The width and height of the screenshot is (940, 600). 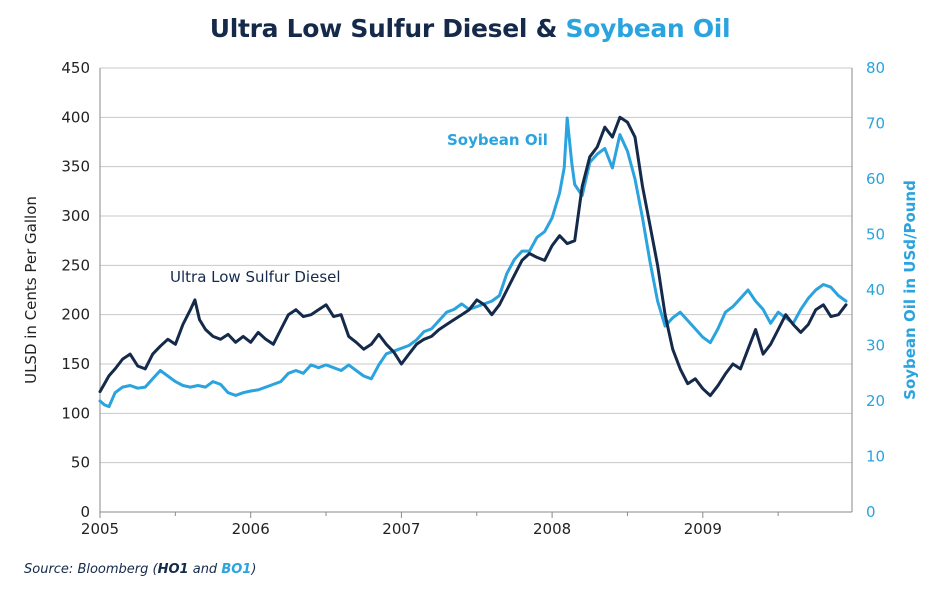 I want to click on y-axis-right: 0 10 20 30 40 50 60 70 80, so click(x=868, y=290).